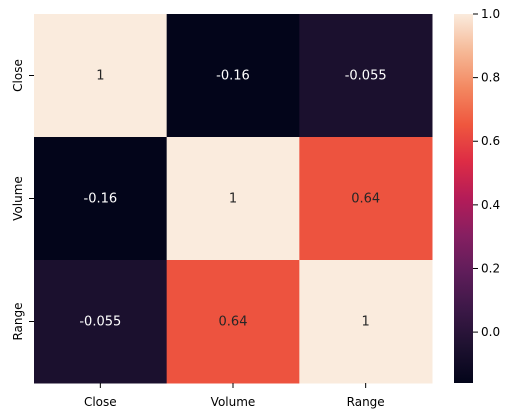  I want to click on colorbar, so click(463, 198).